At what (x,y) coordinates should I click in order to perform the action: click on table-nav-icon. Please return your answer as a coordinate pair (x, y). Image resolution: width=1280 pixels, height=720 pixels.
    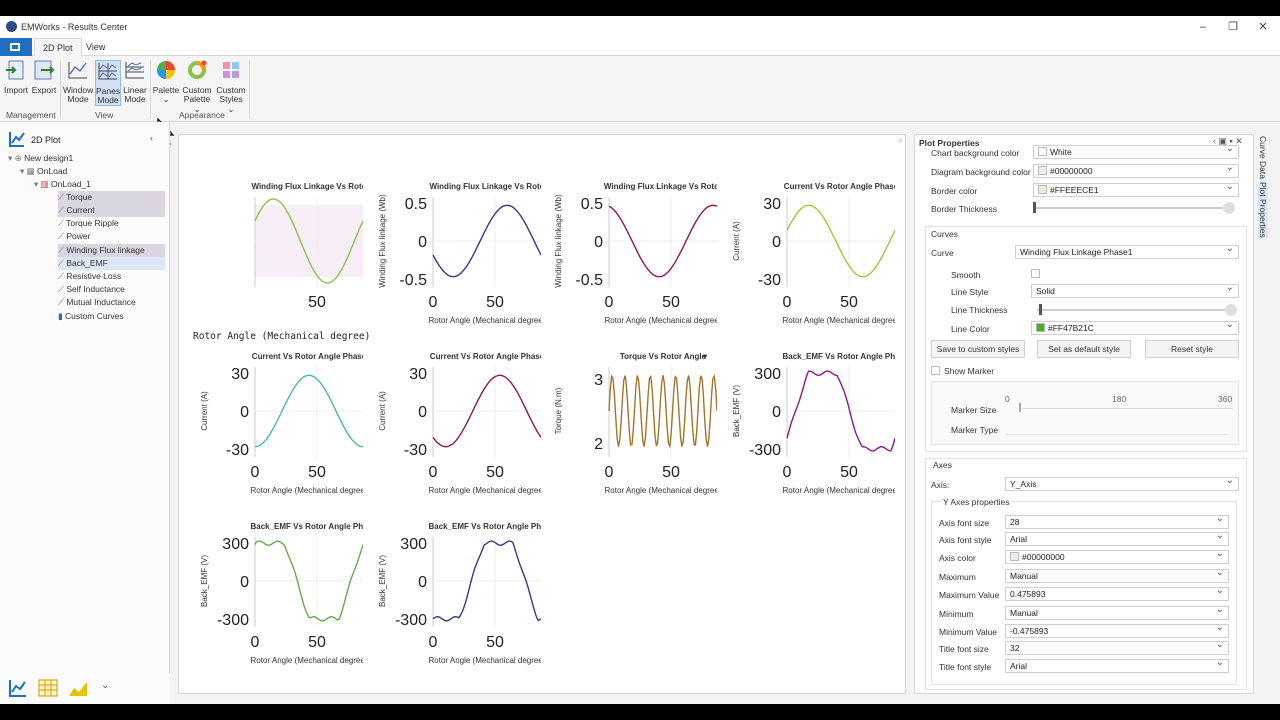
    Looking at the image, I should click on (48, 688).